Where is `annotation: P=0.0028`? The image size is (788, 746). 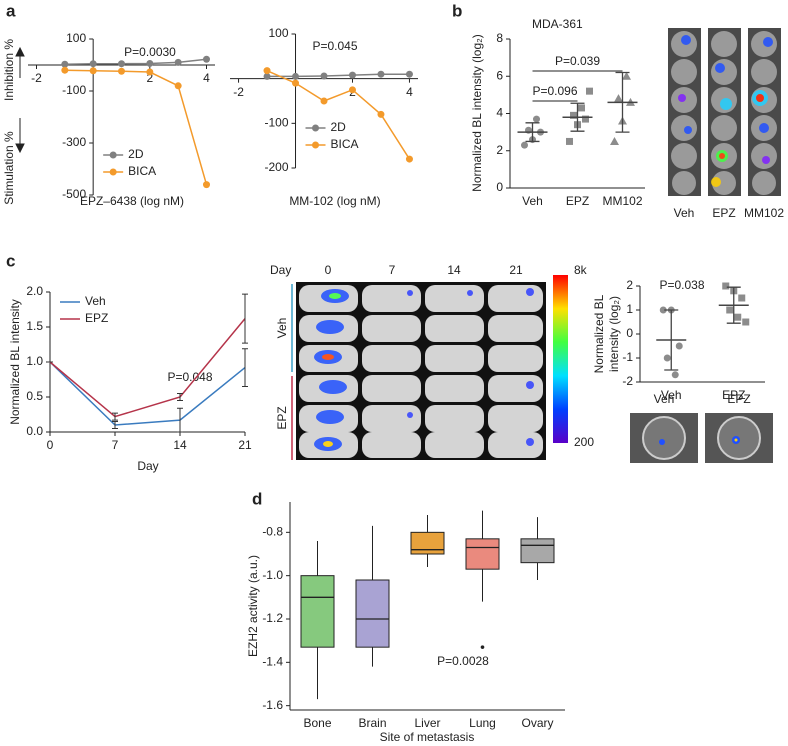 annotation: P=0.0028 is located at coordinates (463, 661).